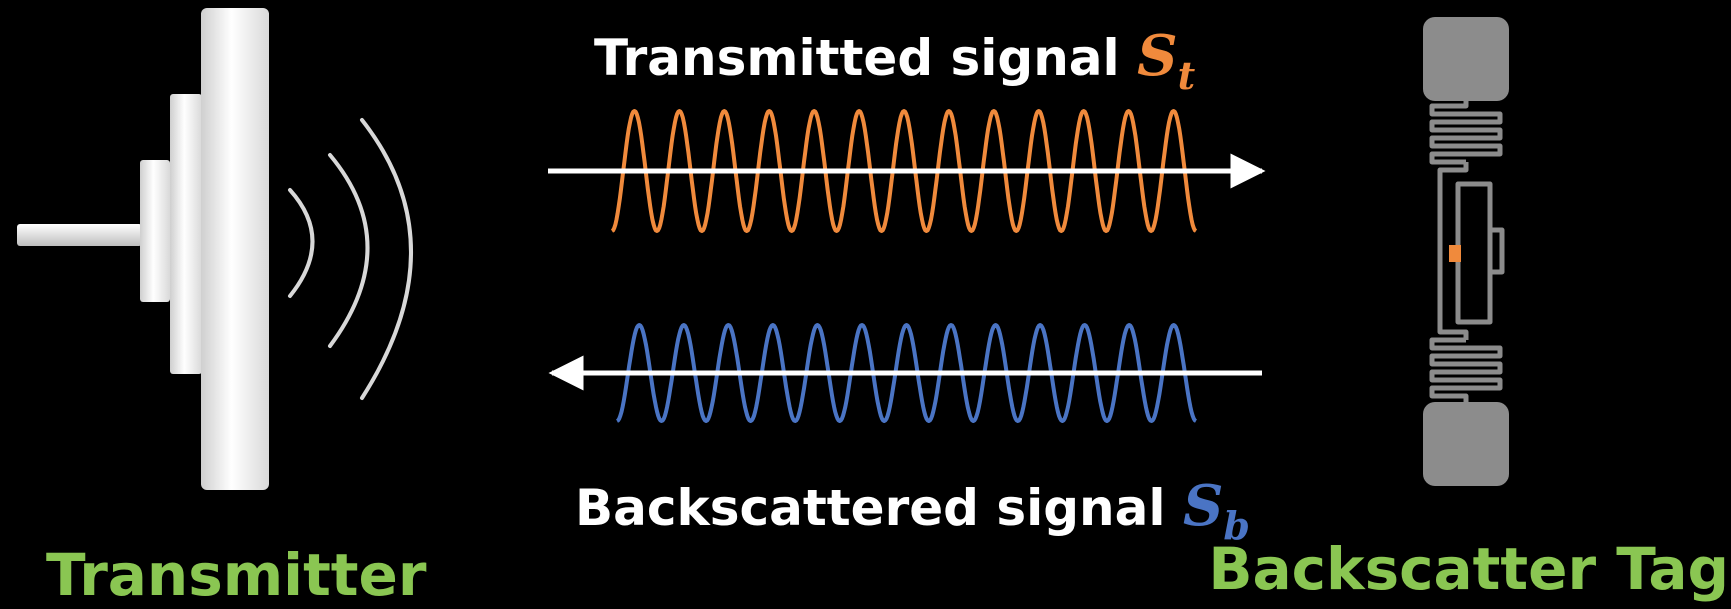  I want to click on transmitted-wave, so click(904, 171).